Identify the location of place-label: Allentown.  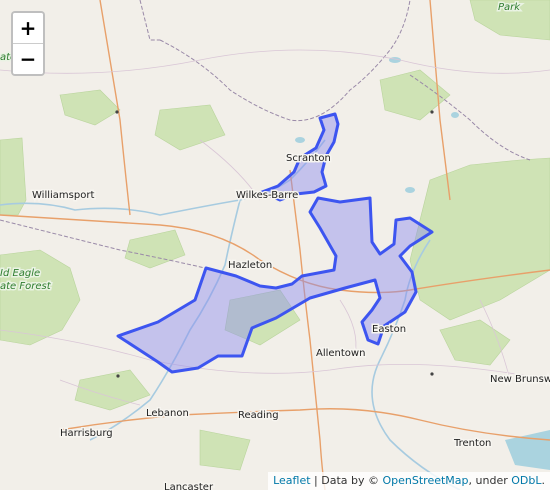
(340, 353).